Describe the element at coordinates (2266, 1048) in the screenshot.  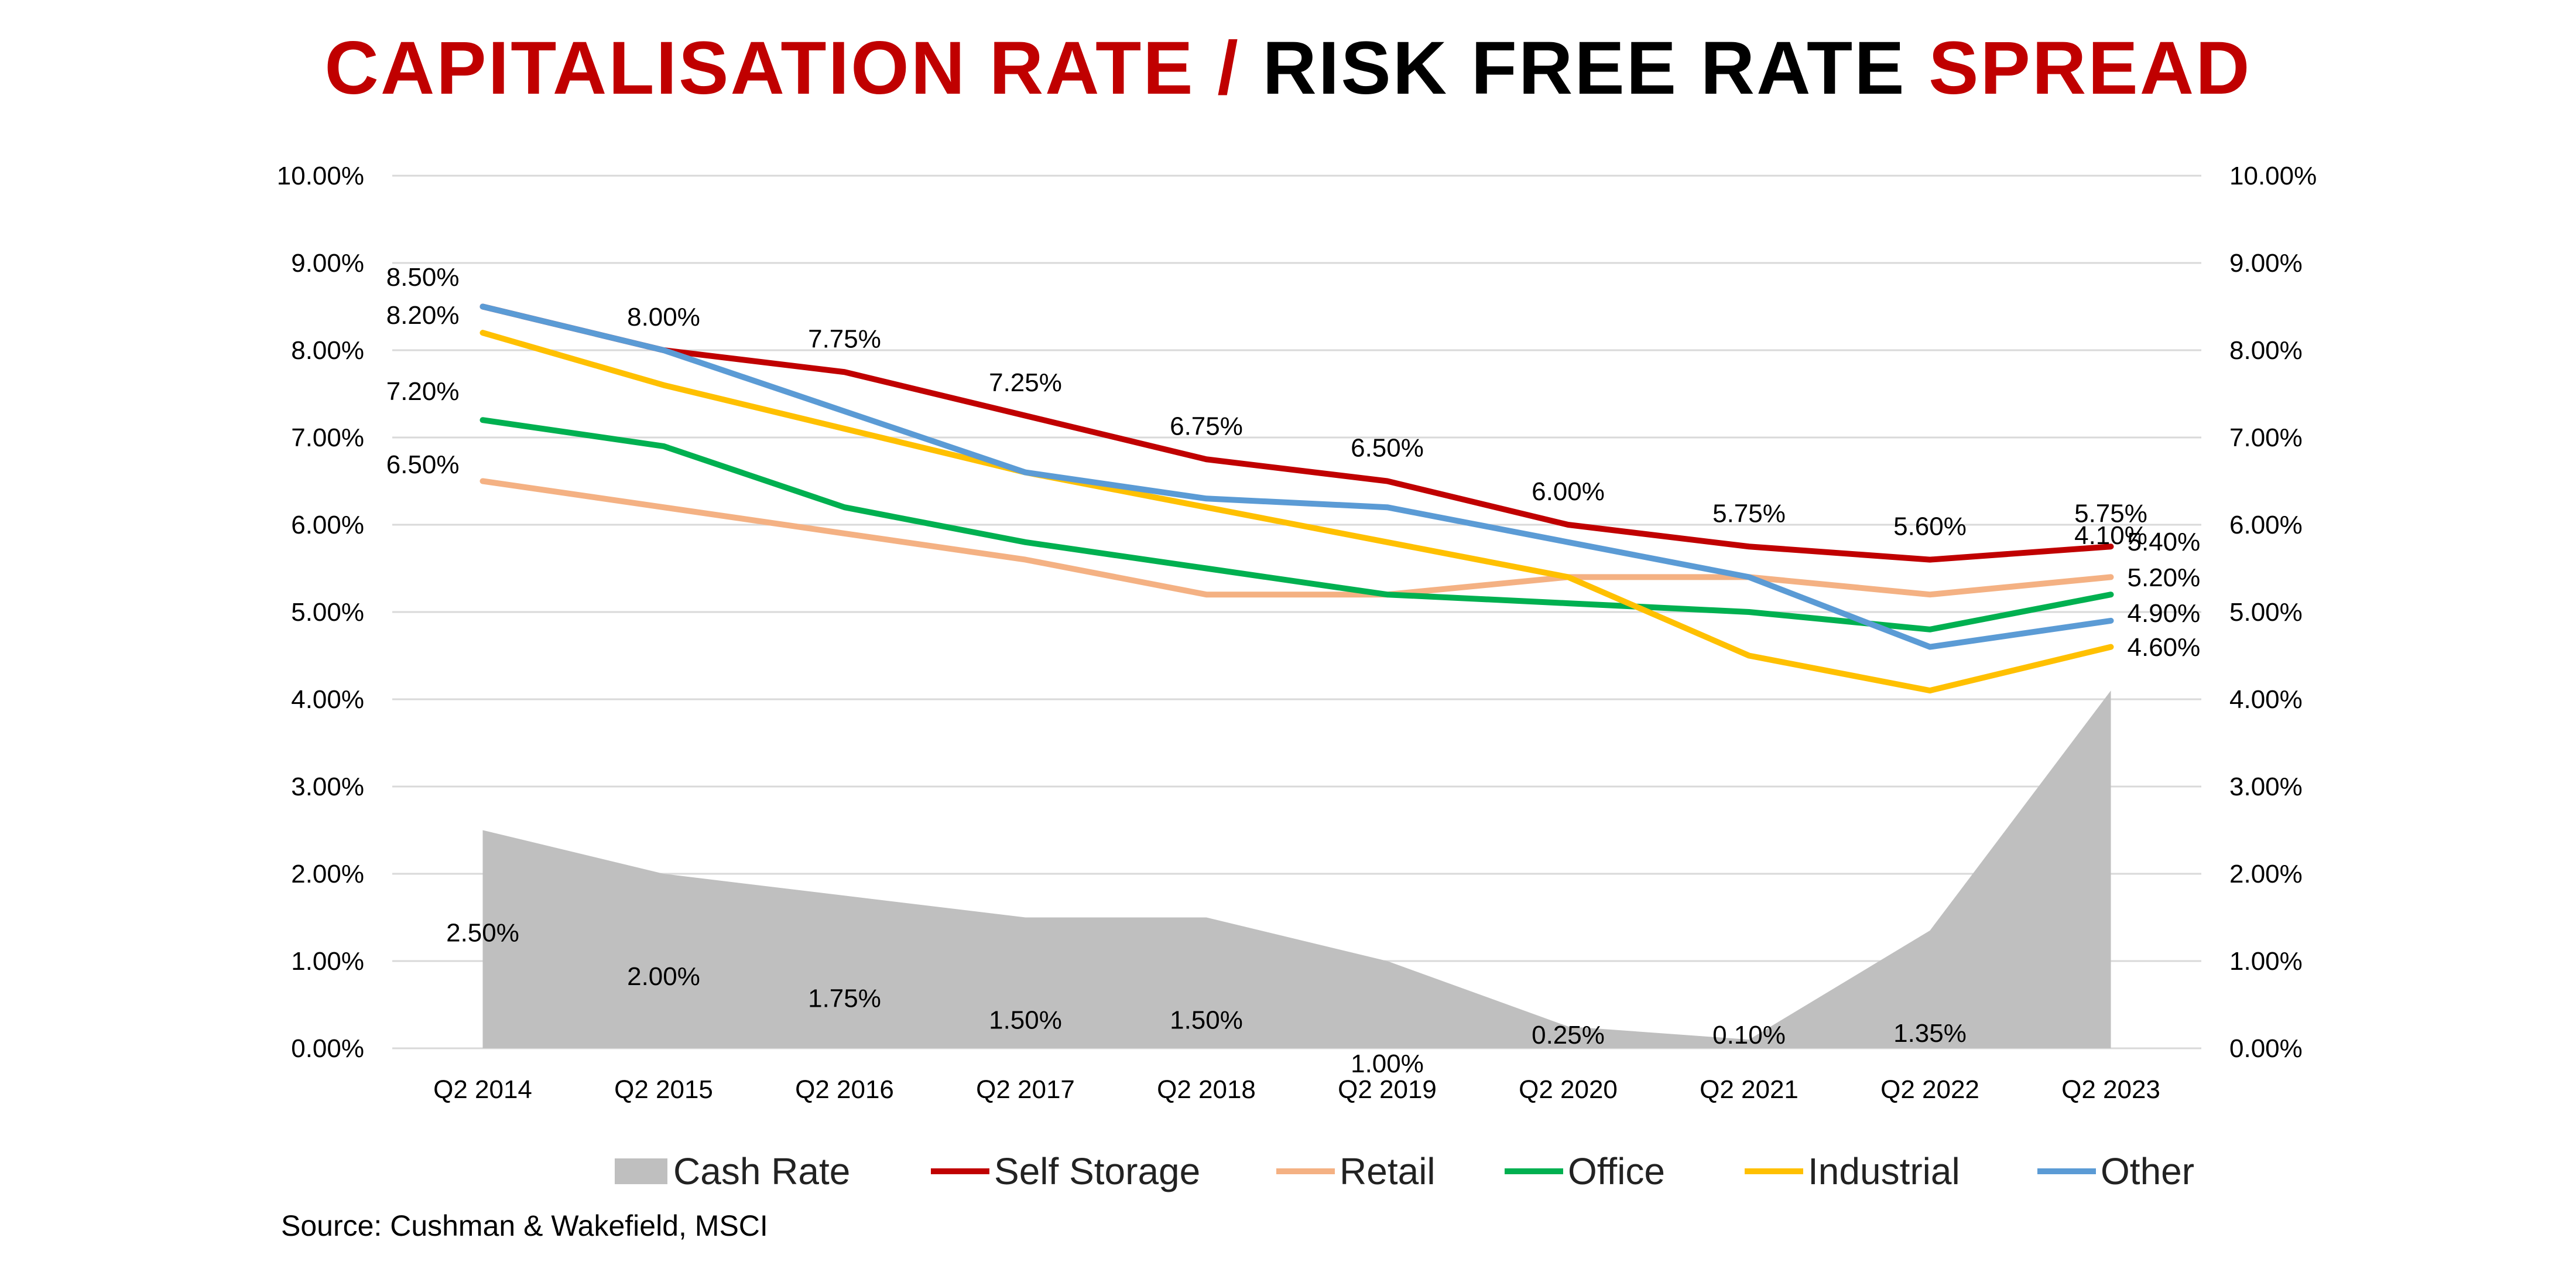
I see `y-tick-label-right: 0.00%` at that location.